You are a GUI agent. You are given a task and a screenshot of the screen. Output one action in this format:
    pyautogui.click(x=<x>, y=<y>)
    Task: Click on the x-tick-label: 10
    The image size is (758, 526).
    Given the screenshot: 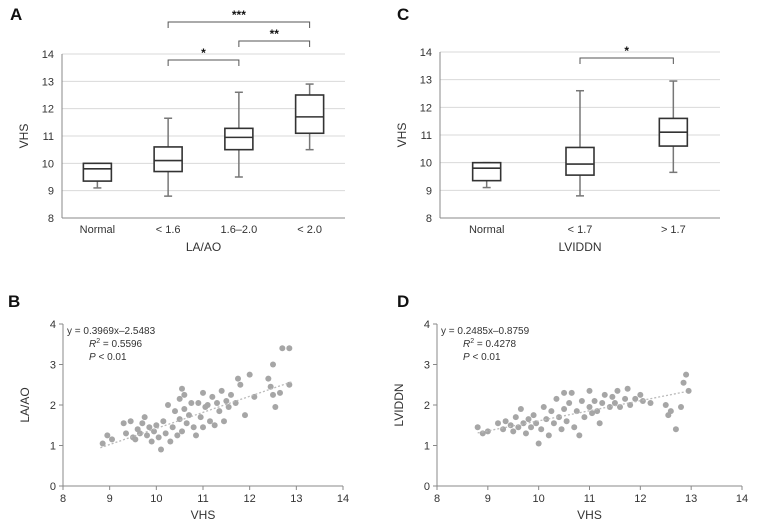 What is the action you would take?
    pyautogui.click(x=539, y=499)
    